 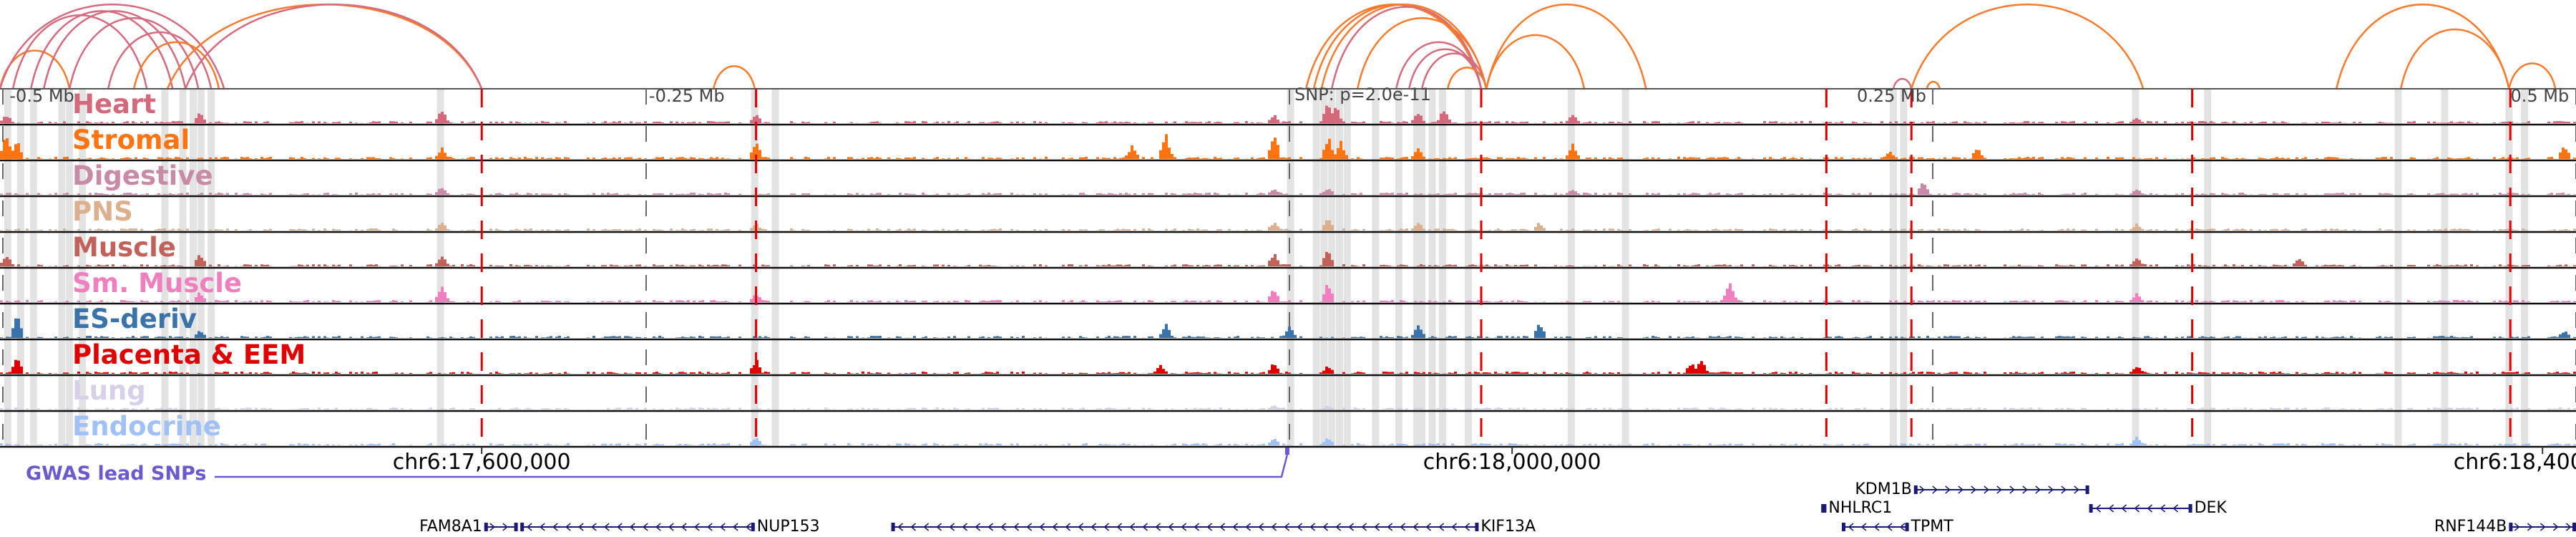 What do you see at coordinates (114, 104) in the screenshot?
I see `track-label: Heart` at bounding box center [114, 104].